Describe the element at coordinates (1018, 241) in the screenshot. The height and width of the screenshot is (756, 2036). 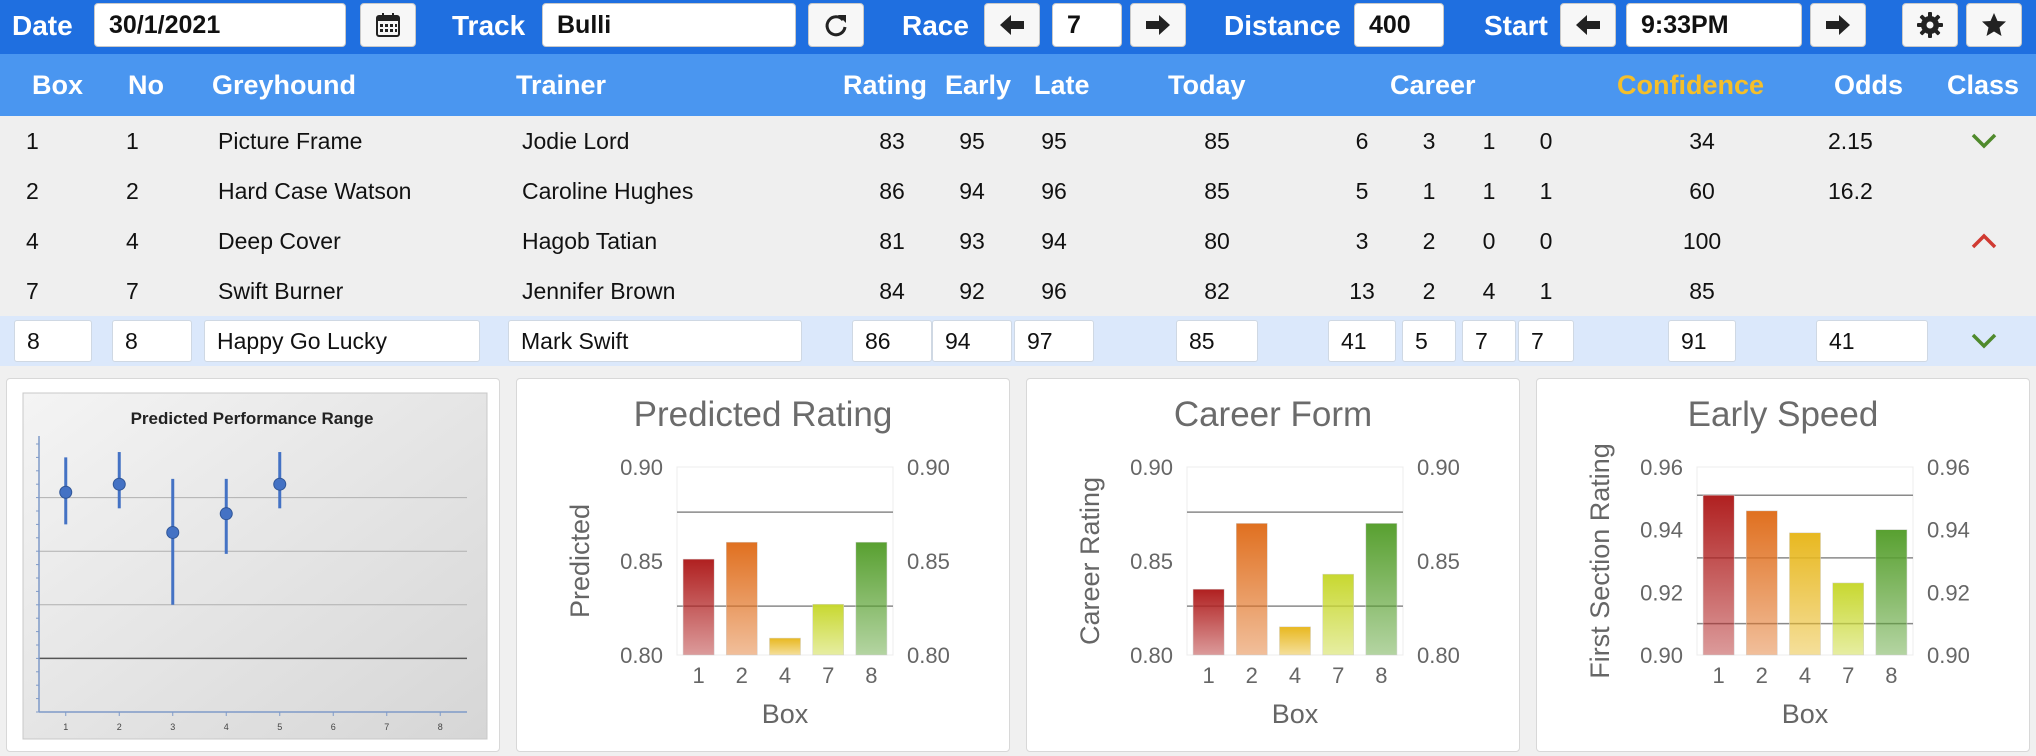
I see `table-row: 4 4 Deep Cover Hagob Tatian 81 93 94 80 3 2 0 0 100` at that location.